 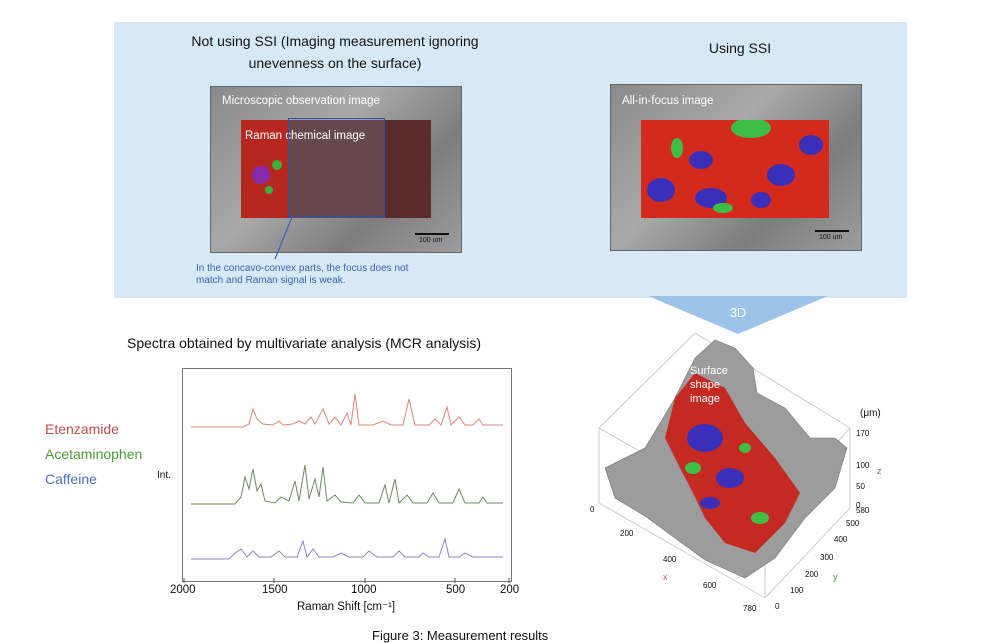 What do you see at coordinates (853, 523) in the screenshot?
I see `y-tick-500: 500` at bounding box center [853, 523].